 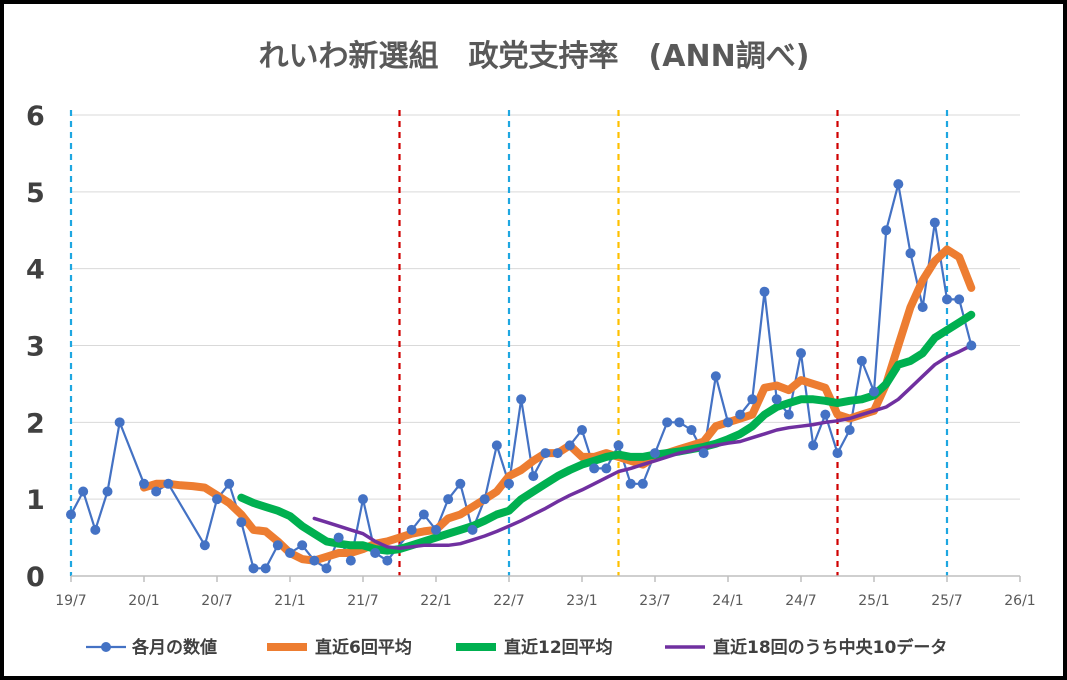 I want to click on legend-label: 直近12回平均, so click(x=558, y=647).